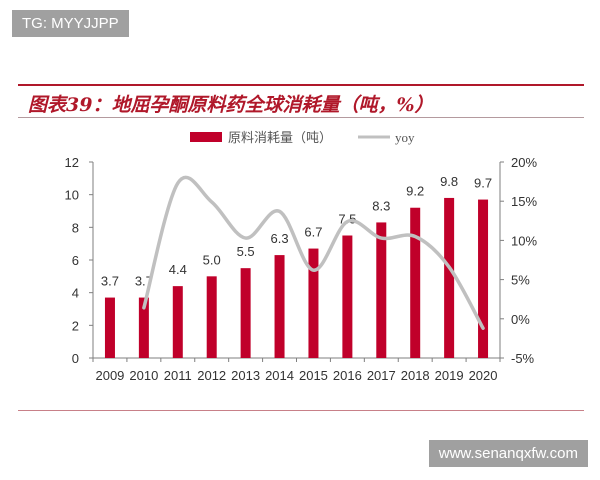  I want to click on bar-data-label: 8.3, so click(381, 205).